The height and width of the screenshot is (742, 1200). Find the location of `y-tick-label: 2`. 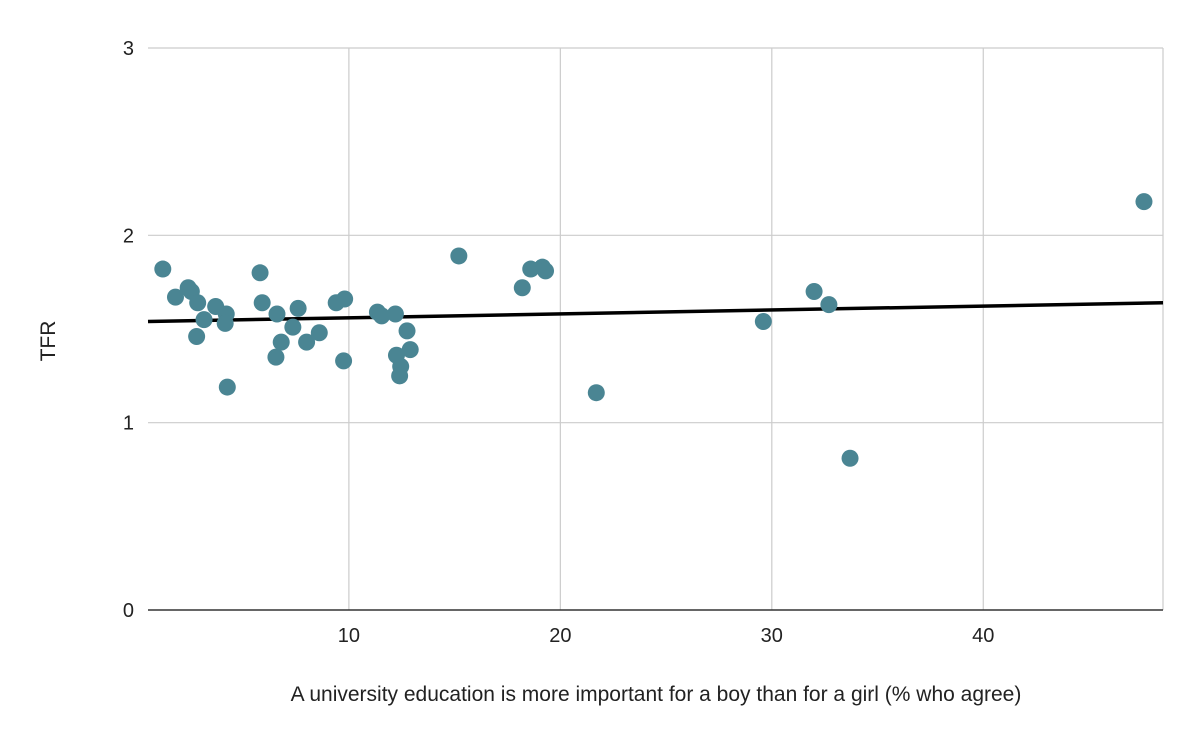

y-tick-label: 2 is located at coordinates (128, 236).